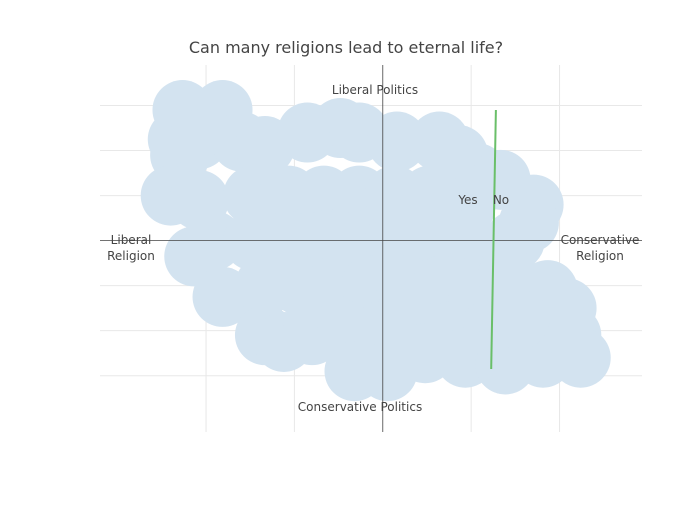 This screenshot has height=512, width=692. What do you see at coordinates (501, 200) in the screenshot?
I see `no-label: No` at bounding box center [501, 200].